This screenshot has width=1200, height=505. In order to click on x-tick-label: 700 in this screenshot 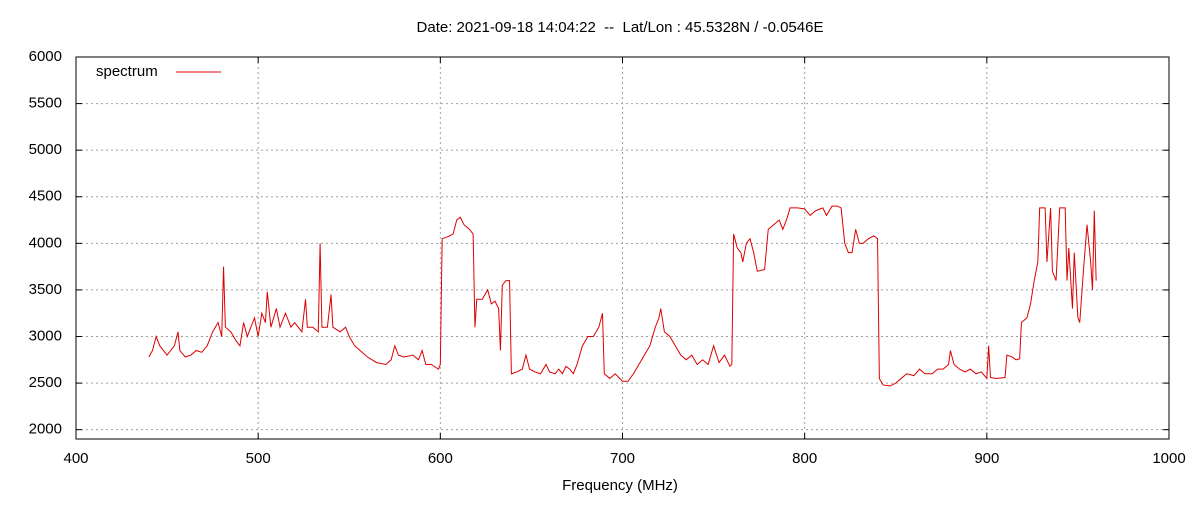, I will do `click(622, 458)`.